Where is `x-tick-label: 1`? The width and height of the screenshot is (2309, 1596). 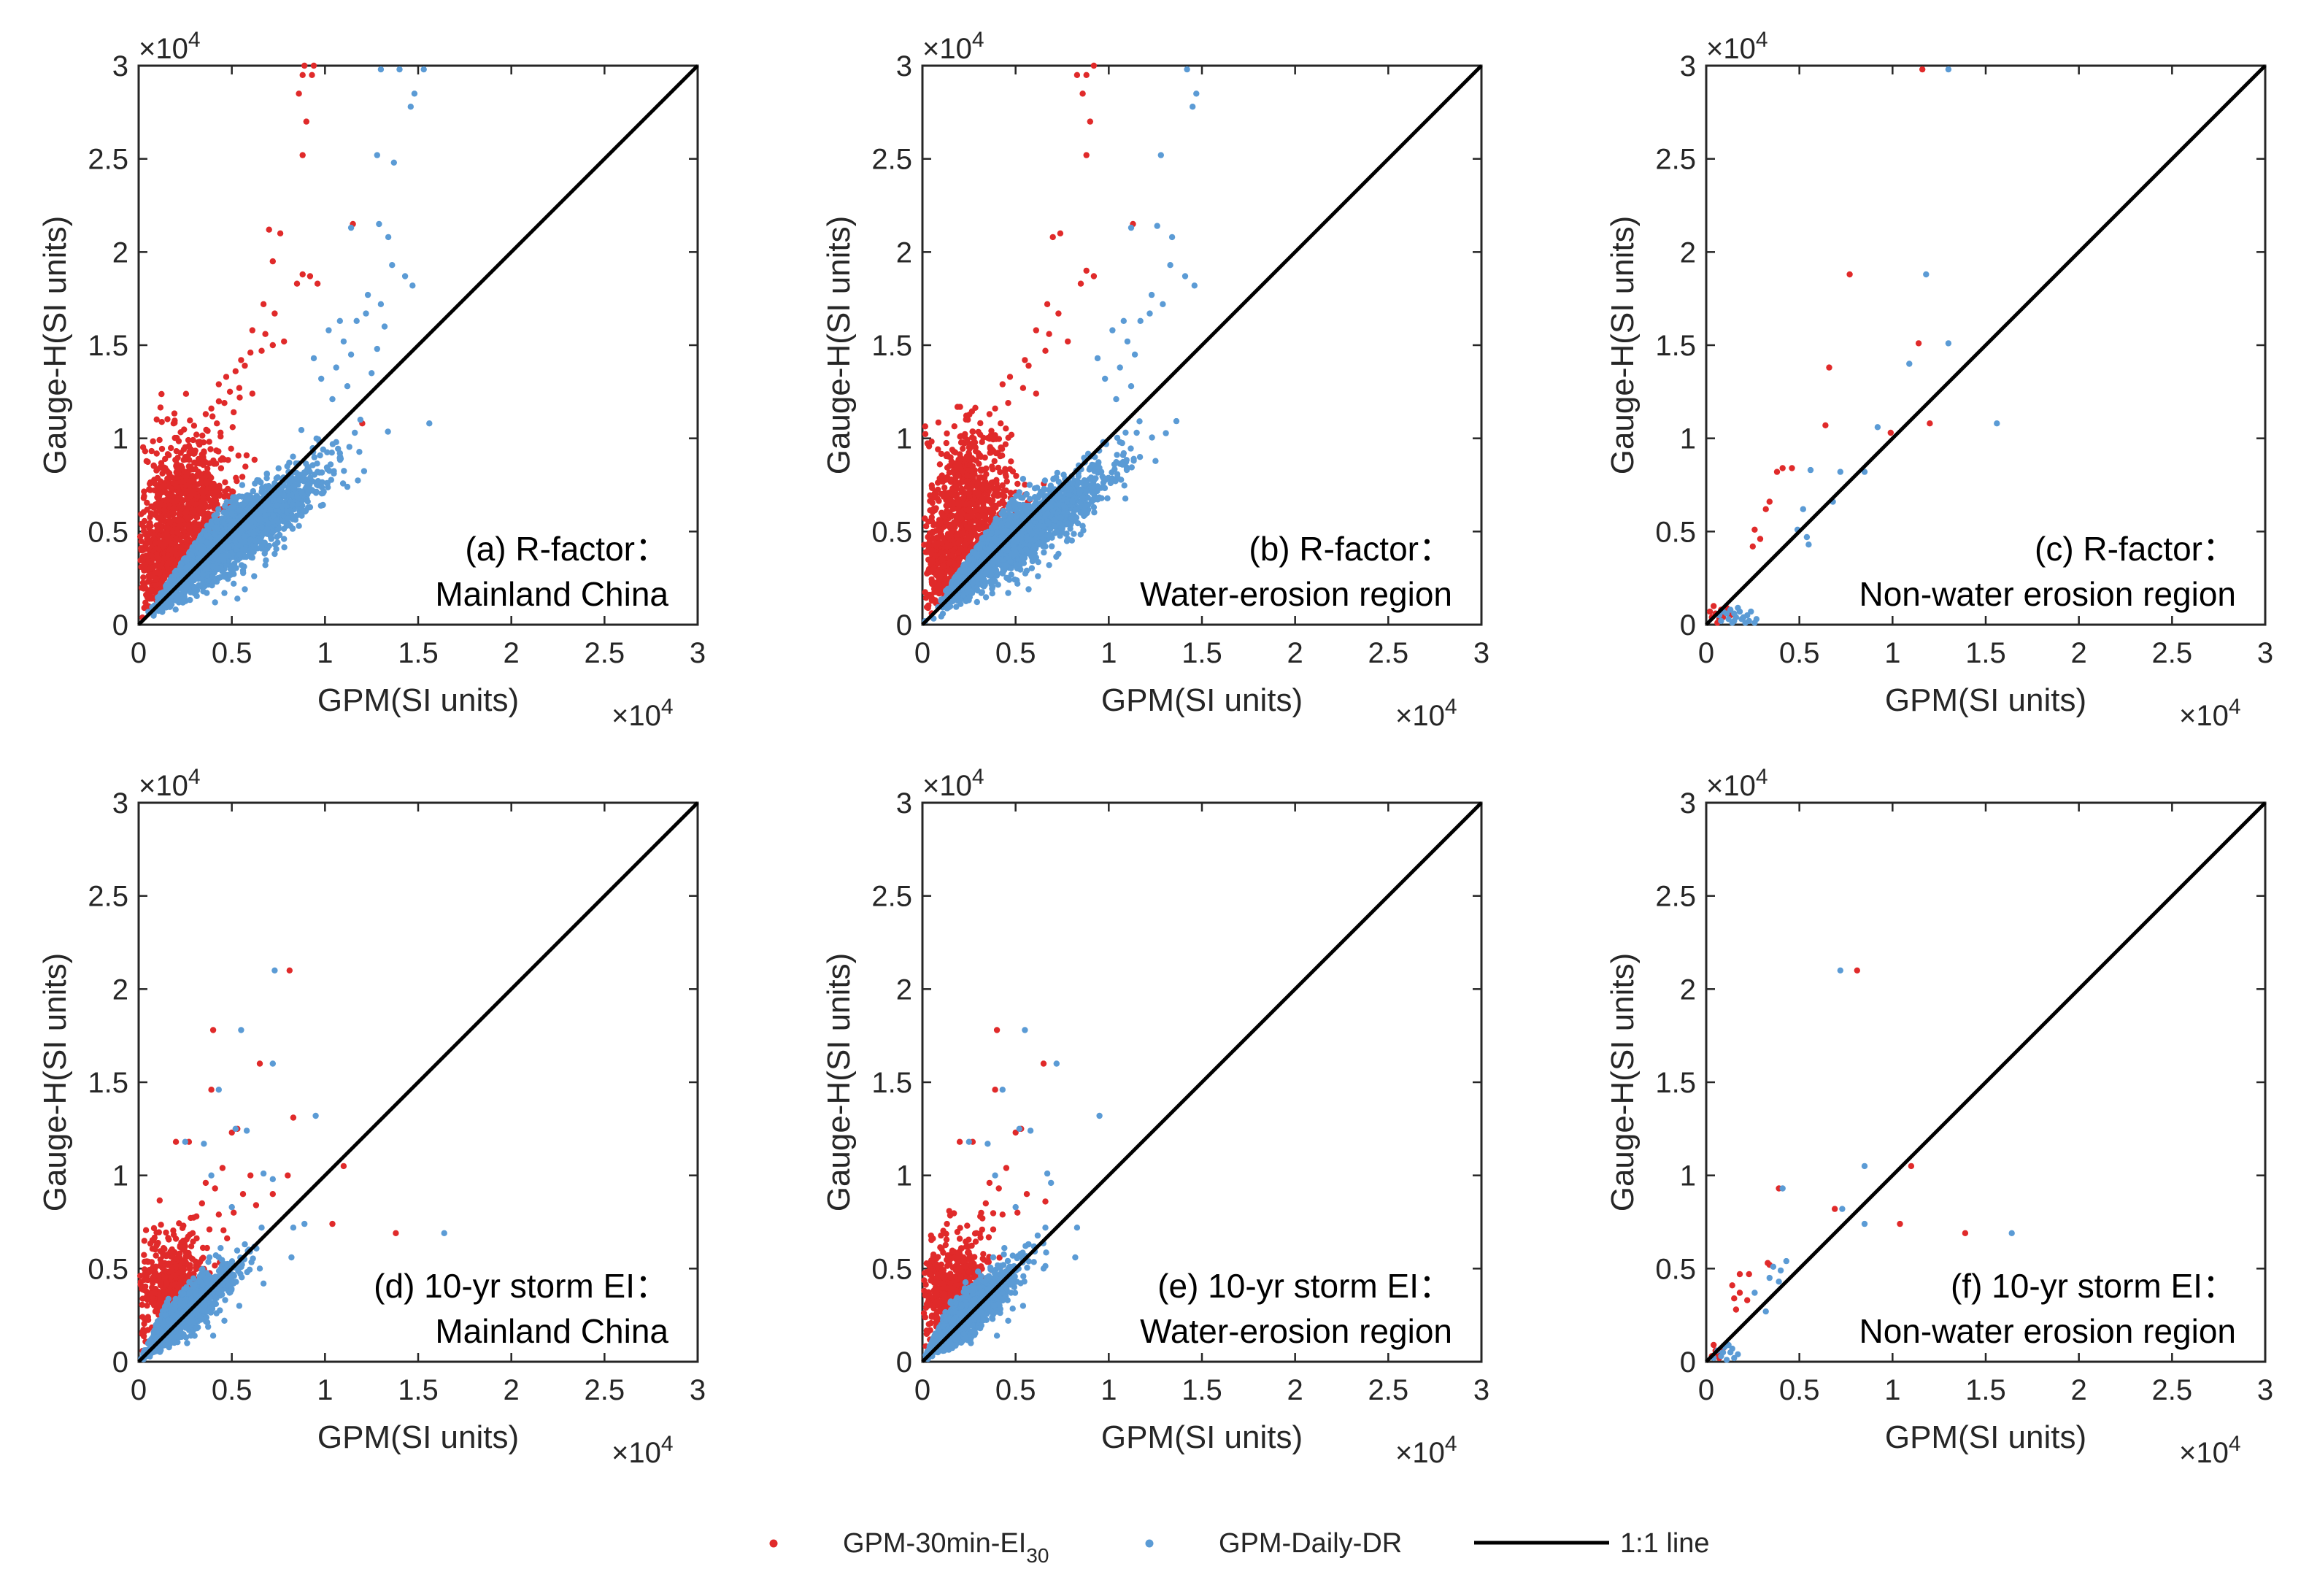 x-tick-label: 1 is located at coordinates (1108, 653).